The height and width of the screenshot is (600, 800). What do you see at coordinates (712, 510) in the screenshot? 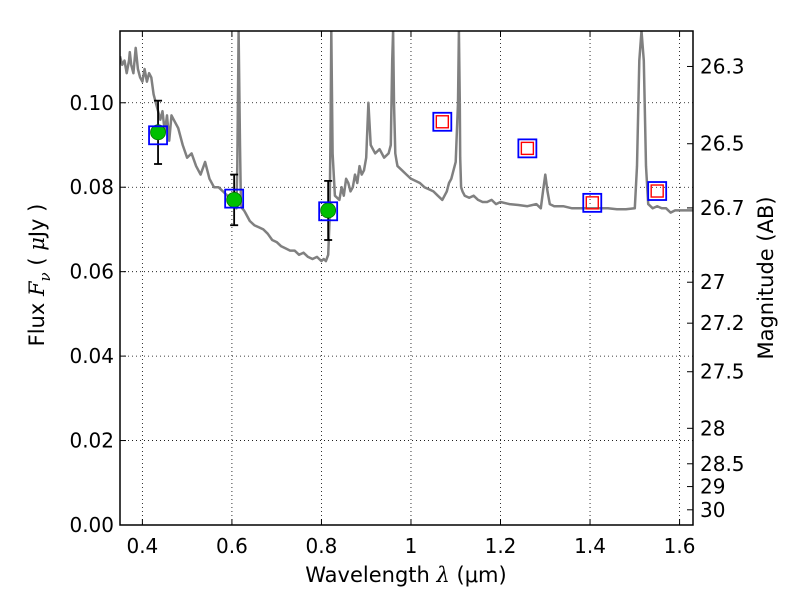
I see `y2-tick-label: 30` at bounding box center [712, 510].